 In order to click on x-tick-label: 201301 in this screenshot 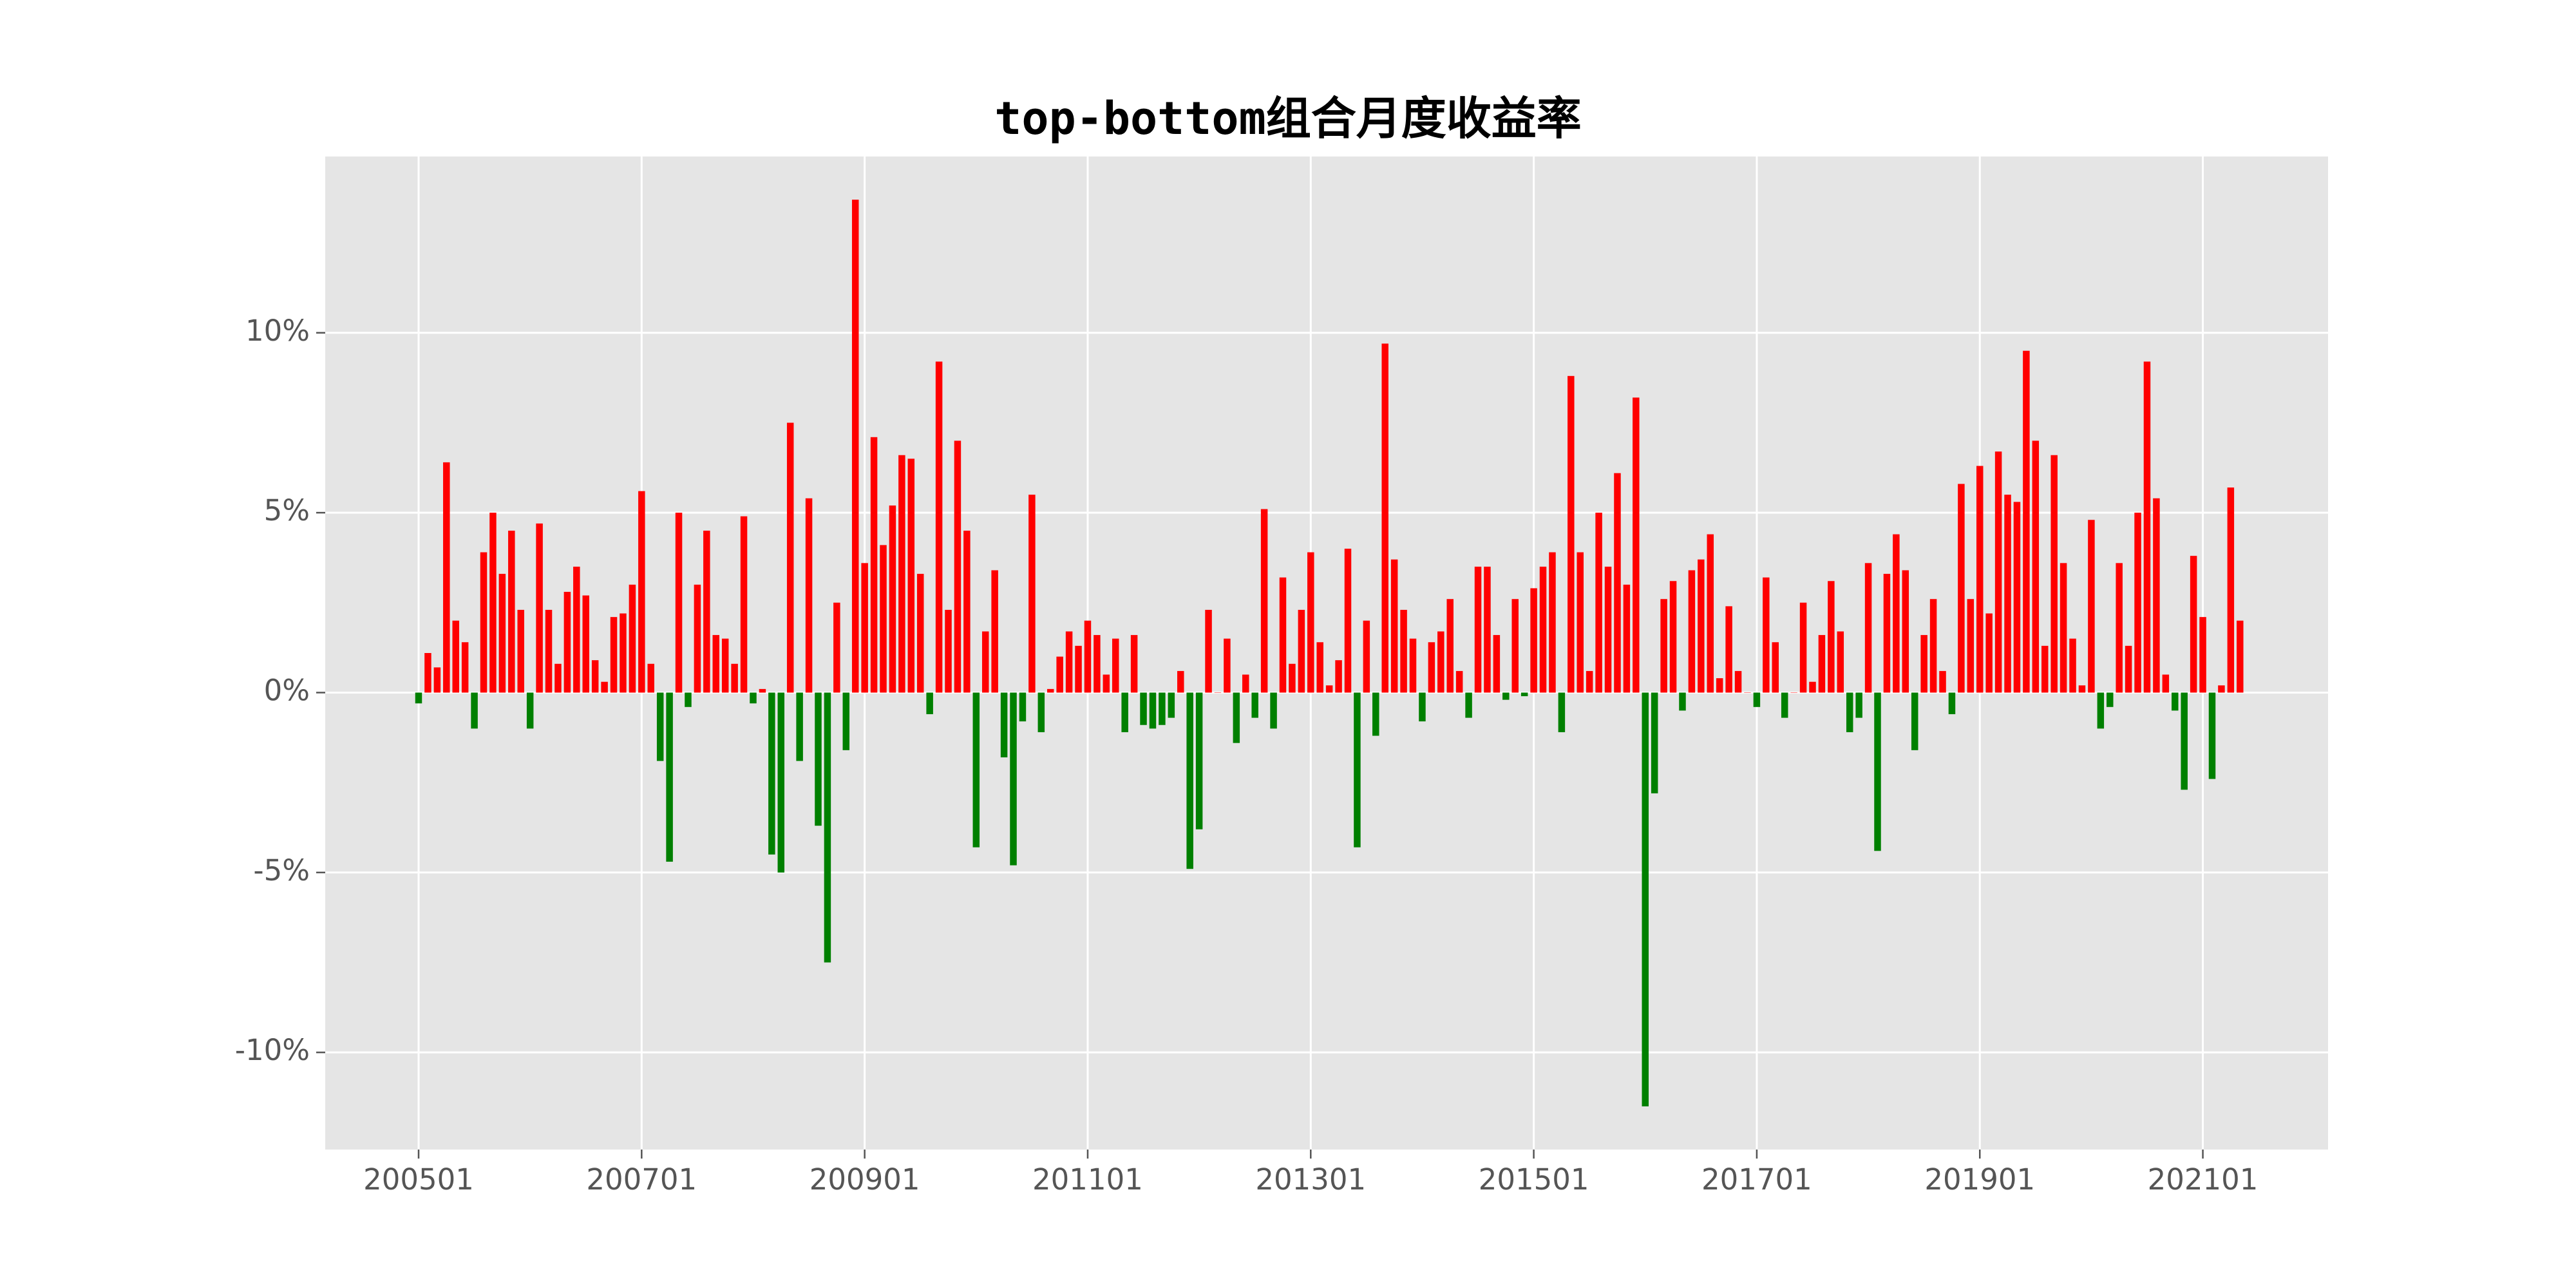, I will do `click(1310, 1179)`.